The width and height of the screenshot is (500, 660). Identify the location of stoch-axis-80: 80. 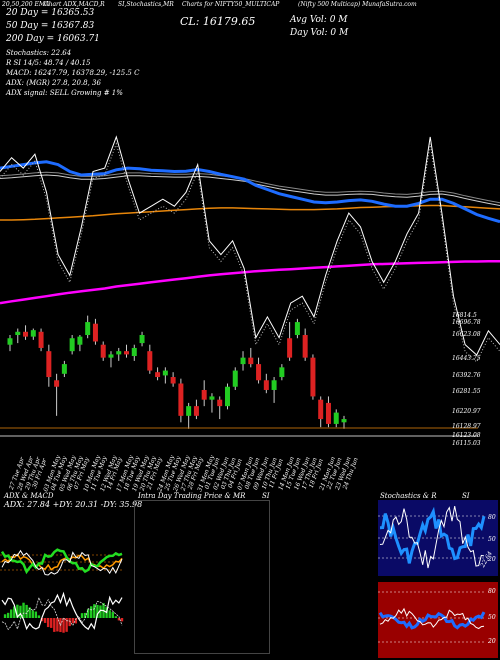
(492, 517).